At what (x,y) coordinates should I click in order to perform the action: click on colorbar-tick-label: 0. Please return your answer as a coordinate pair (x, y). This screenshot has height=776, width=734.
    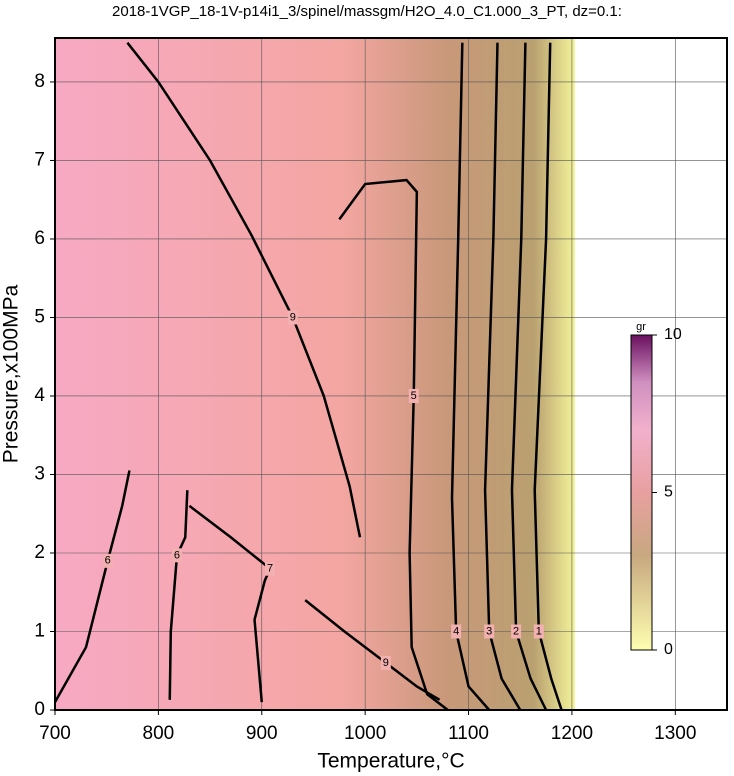
    Looking at the image, I should click on (668, 649).